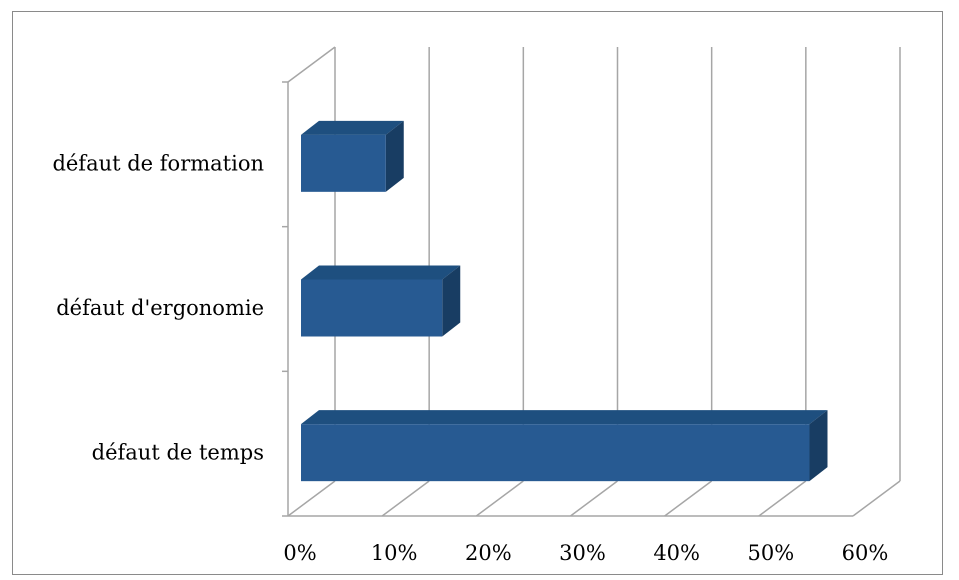 This screenshot has width=959, height=580. What do you see at coordinates (865, 553) in the screenshot?
I see `x-tick-label-6: 60%` at bounding box center [865, 553].